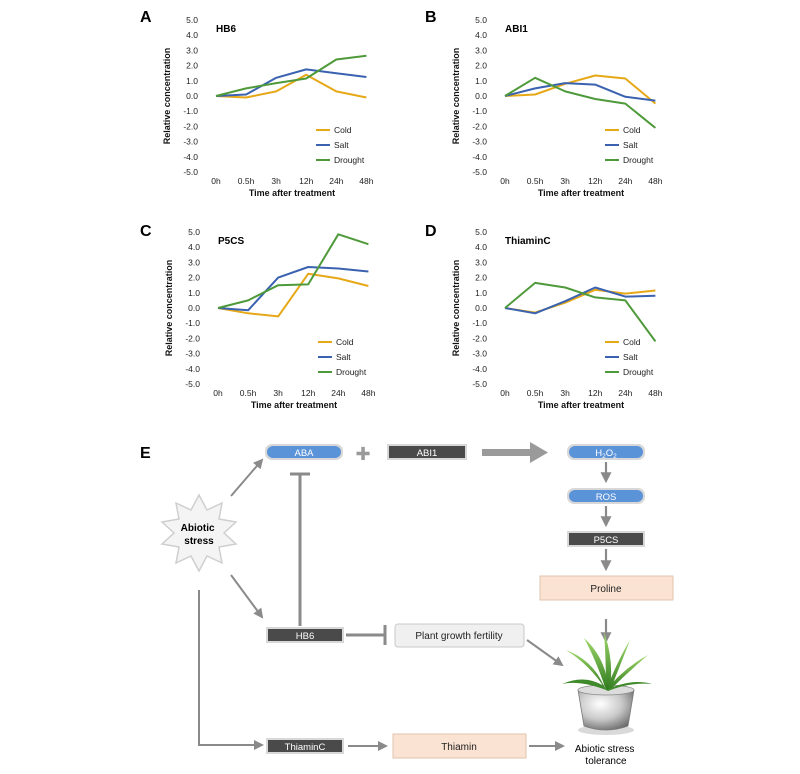 The height and width of the screenshot is (774, 800). What do you see at coordinates (431, 17) in the screenshot?
I see `panel-letter: B` at bounding box center [431, 17].